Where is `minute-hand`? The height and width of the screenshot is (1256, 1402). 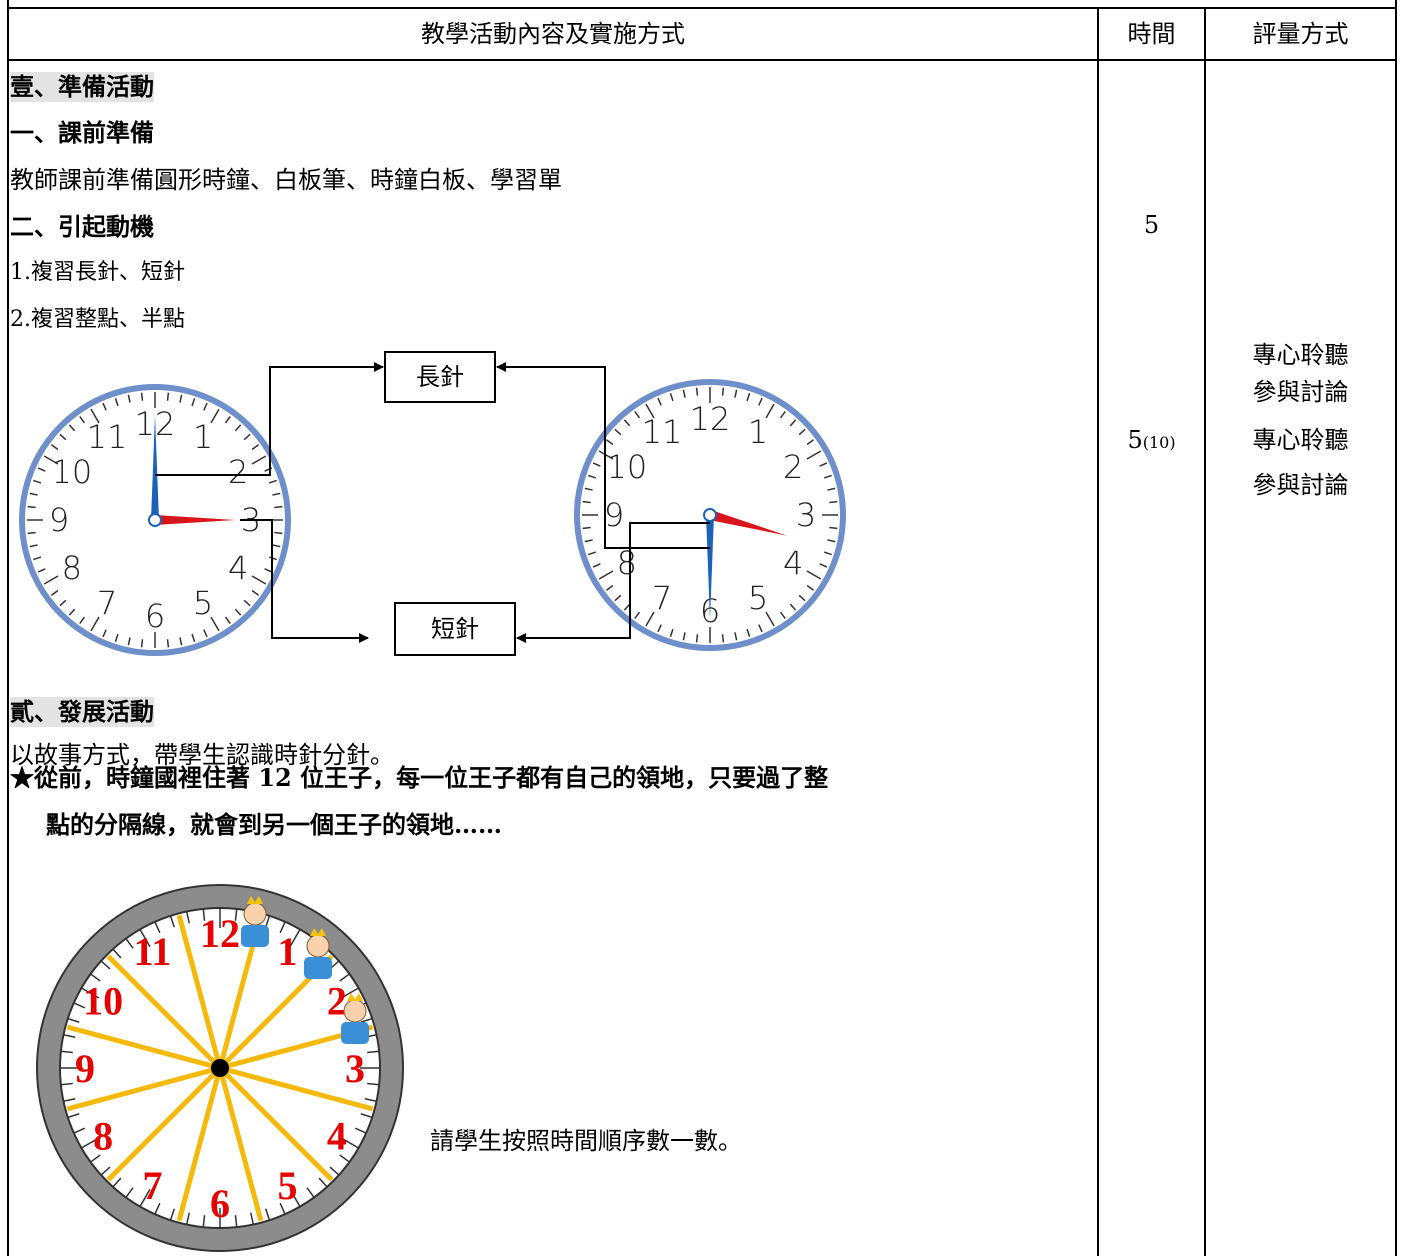 minute-hand is located at coordinates (155, 467).